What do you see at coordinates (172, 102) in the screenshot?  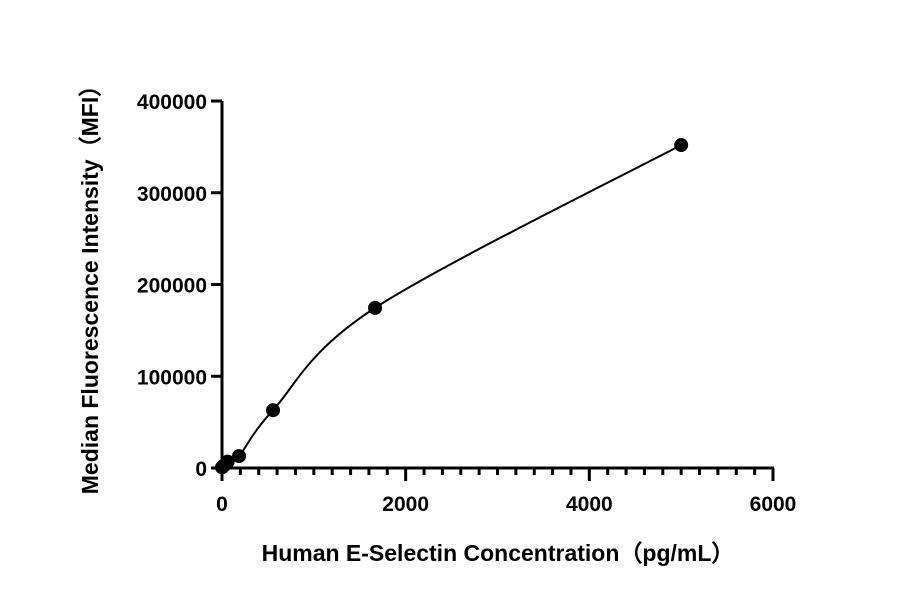 I see `y-tick-label: 400000` at bounding box center [172, 102].